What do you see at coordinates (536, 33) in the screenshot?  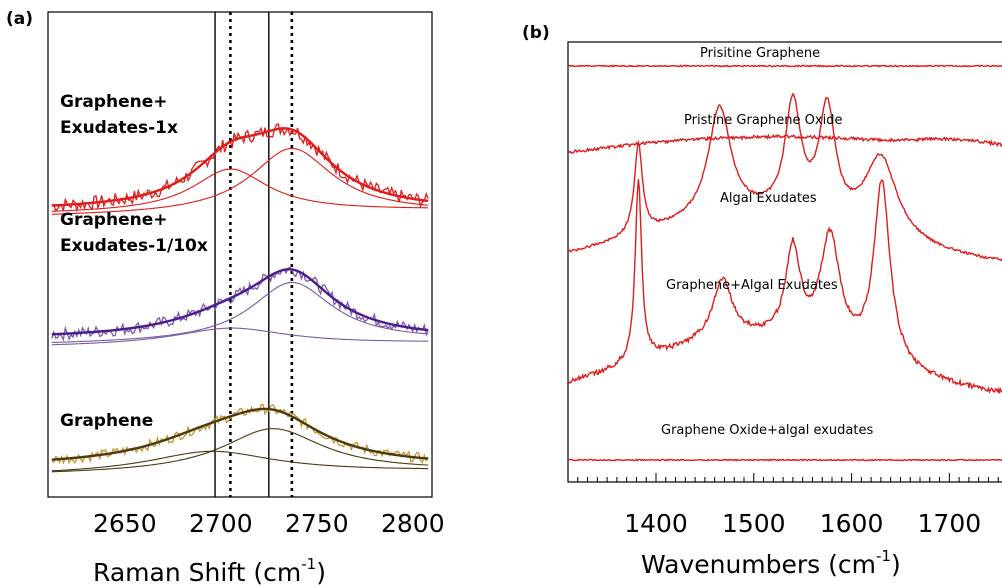 I see `panel-b-letter: (b)` at bounding box center [536, 33].